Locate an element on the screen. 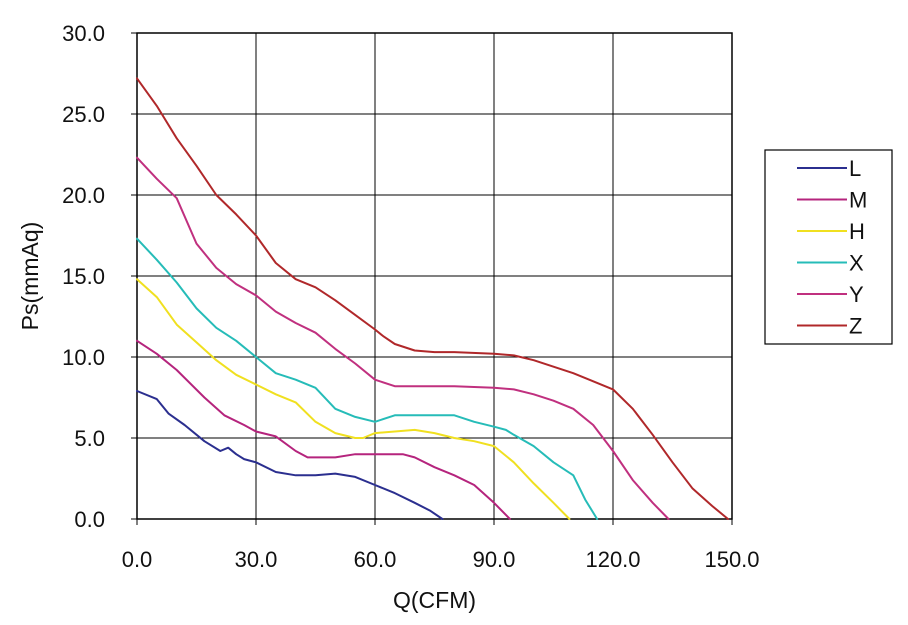  y-tick-label: 0.0 is located at coordinates (89, 519).